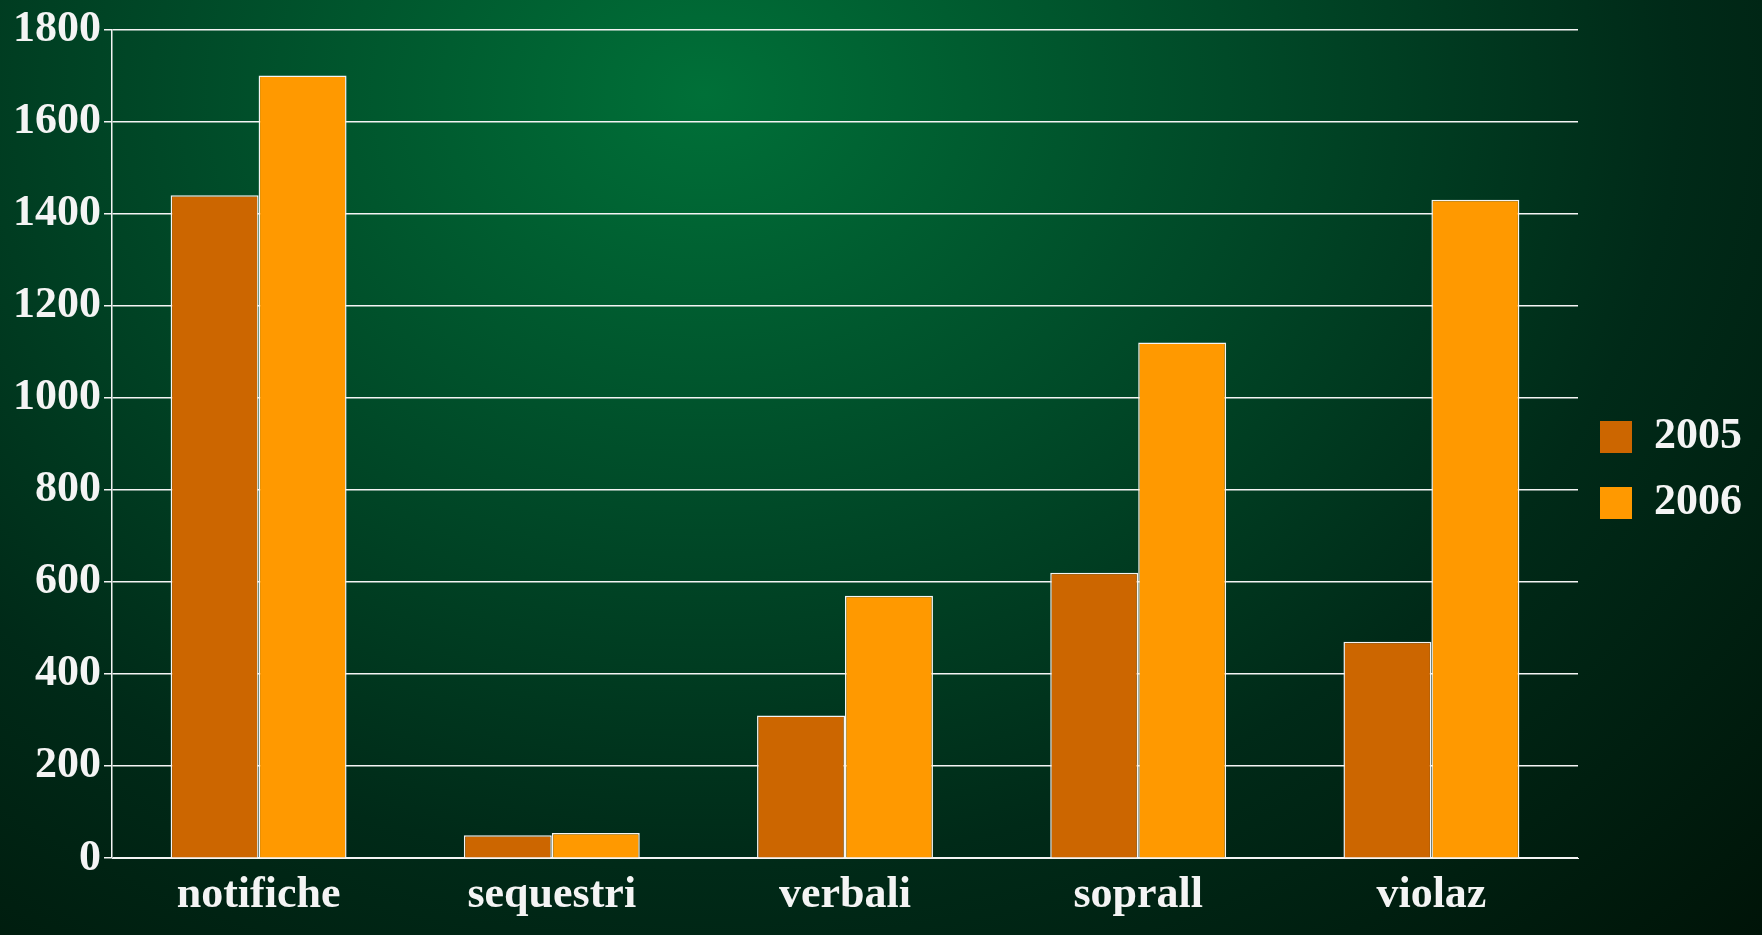 This screenshot has width=1762, height=935. I want to click on x-tick-label: soprall, so click(1138, 892).